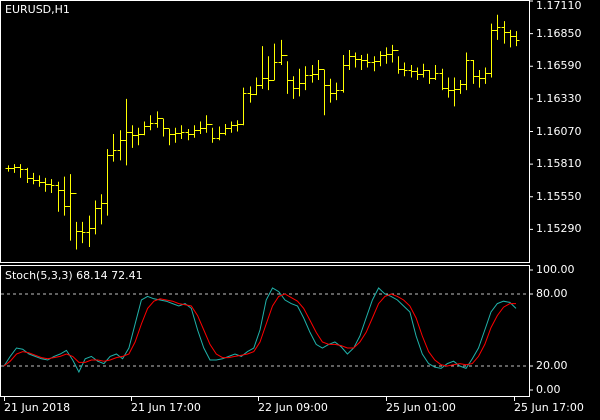  Describe the element at coordinates (531, 115) in the screenshot. I see `price-axis-ticks` at that location.